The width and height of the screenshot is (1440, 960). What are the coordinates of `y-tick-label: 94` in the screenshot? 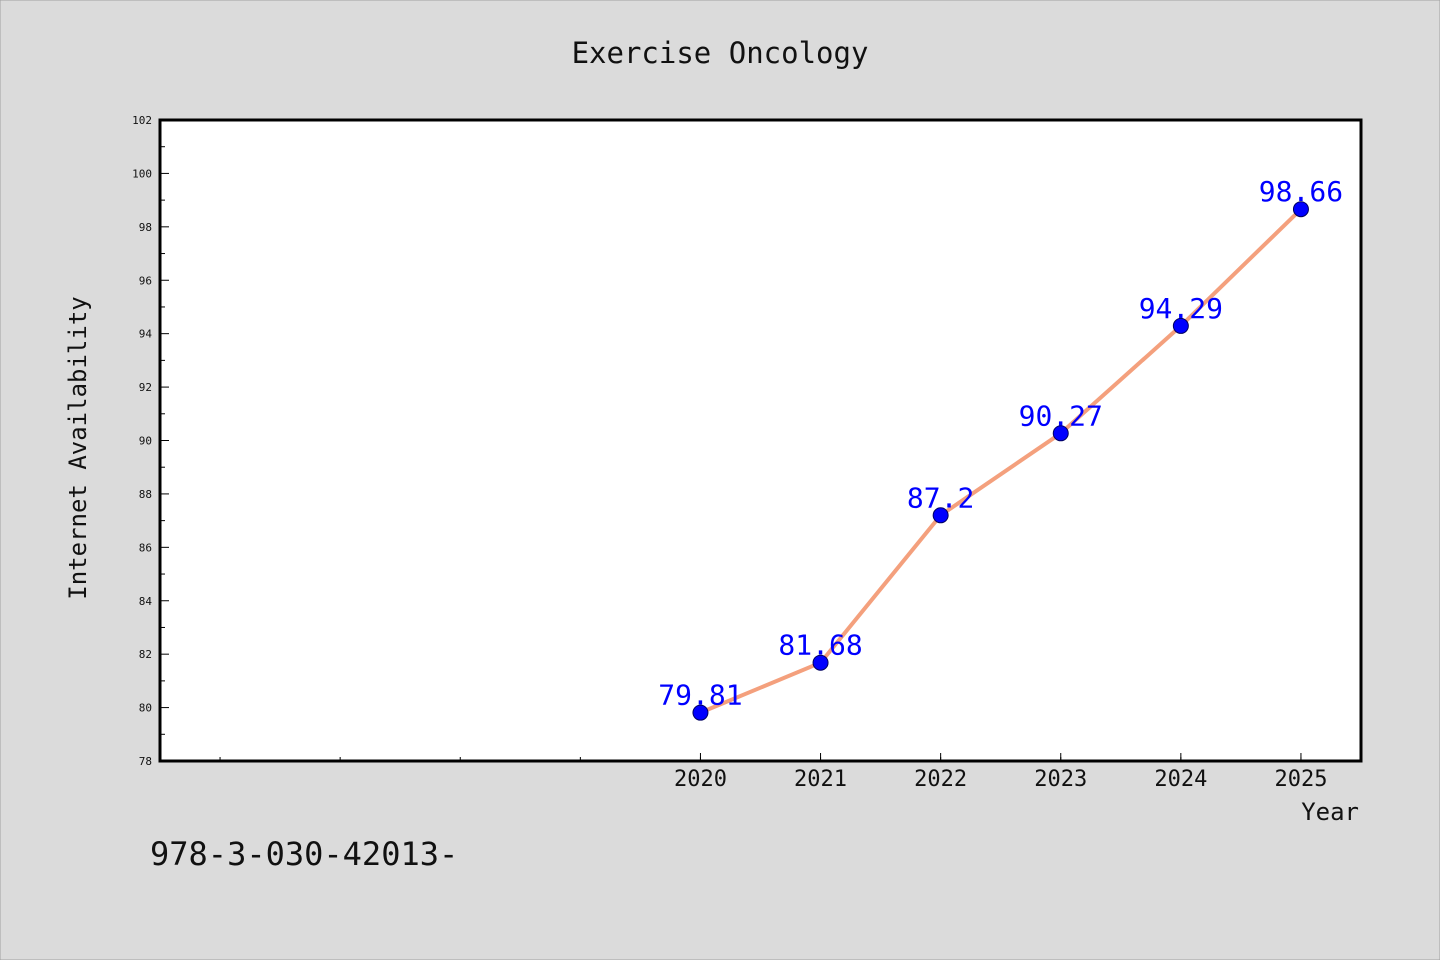 It's located at (146, 334).